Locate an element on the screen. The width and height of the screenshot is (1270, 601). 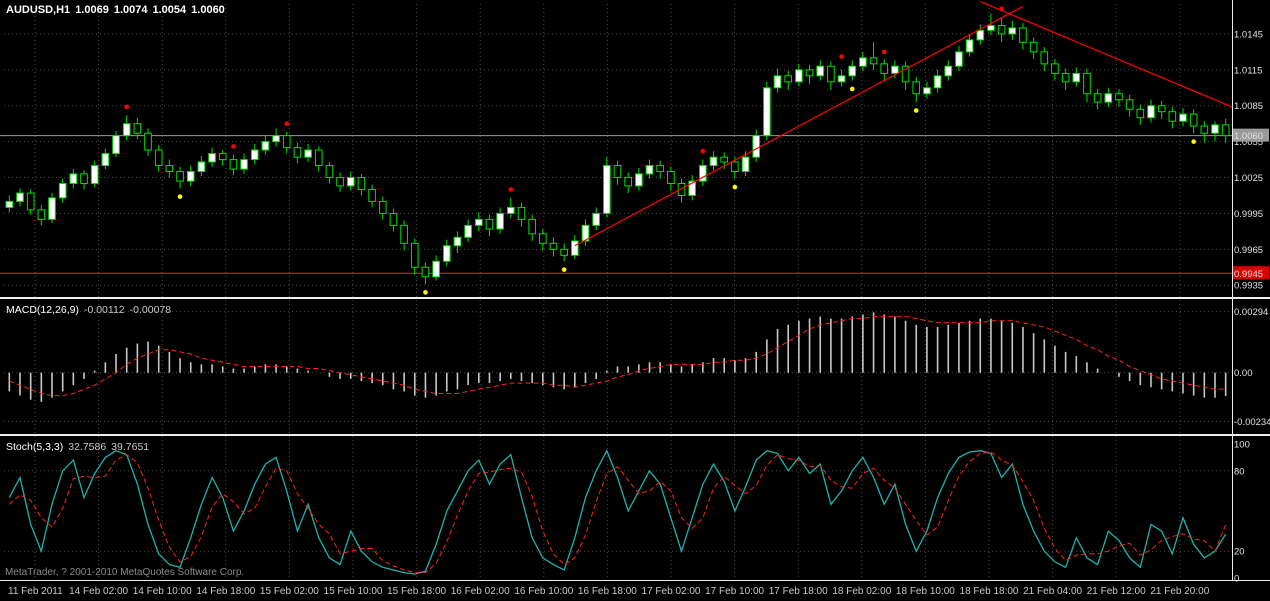
svg-text: 0.9935 is located at coordinates (1248, 286).